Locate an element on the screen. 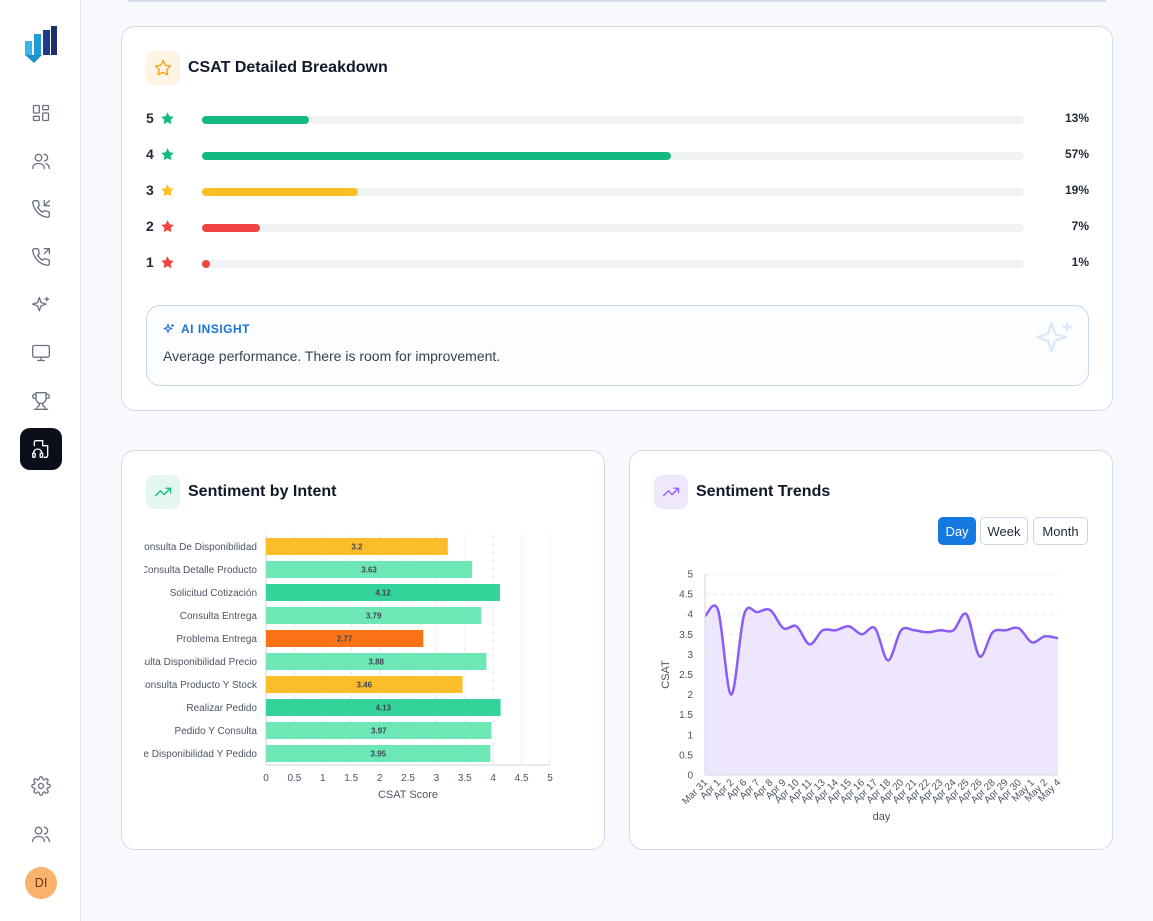 The width and height of the screenshot is (1153, 921). gear-icon is located at coordinates (41, 786).